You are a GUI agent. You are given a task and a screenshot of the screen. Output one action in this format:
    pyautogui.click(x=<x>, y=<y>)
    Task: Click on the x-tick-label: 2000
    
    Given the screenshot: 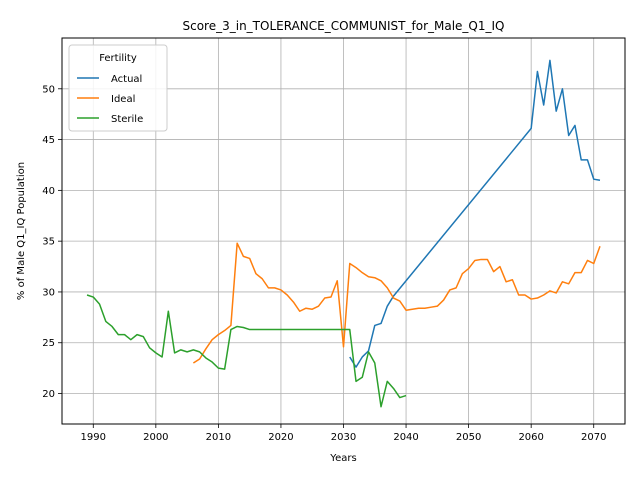 What is the action you would take?
    pyautogui.click(x=155, y=437)
    